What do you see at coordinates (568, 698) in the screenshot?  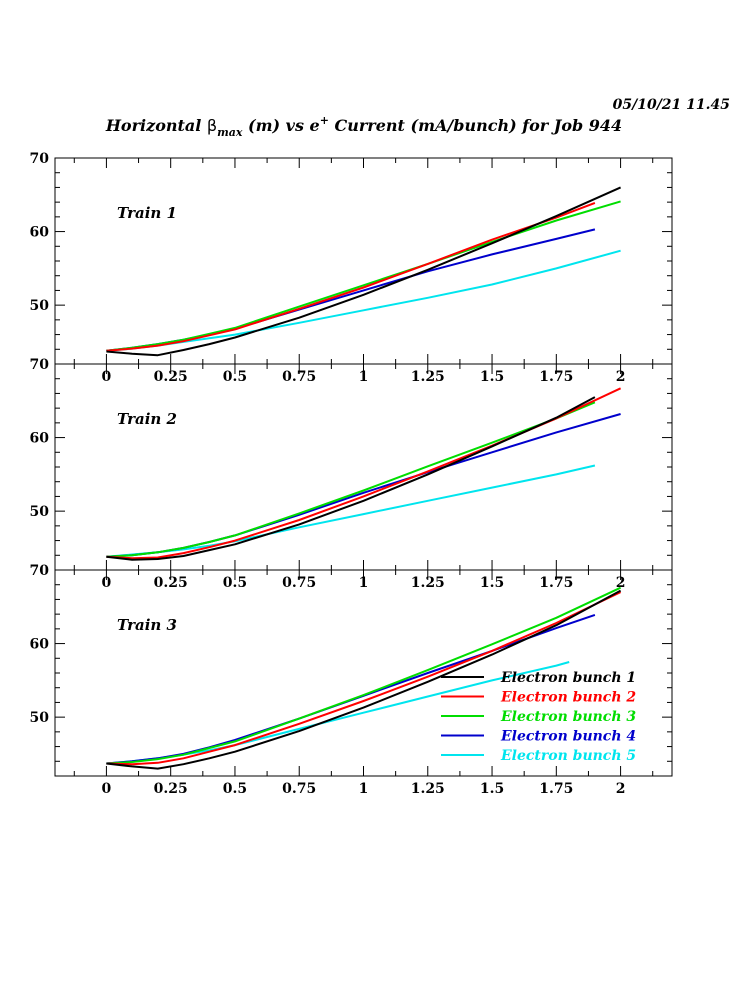 I see `legend-label: Electron bunch 2` at bounding box center [568, 698].